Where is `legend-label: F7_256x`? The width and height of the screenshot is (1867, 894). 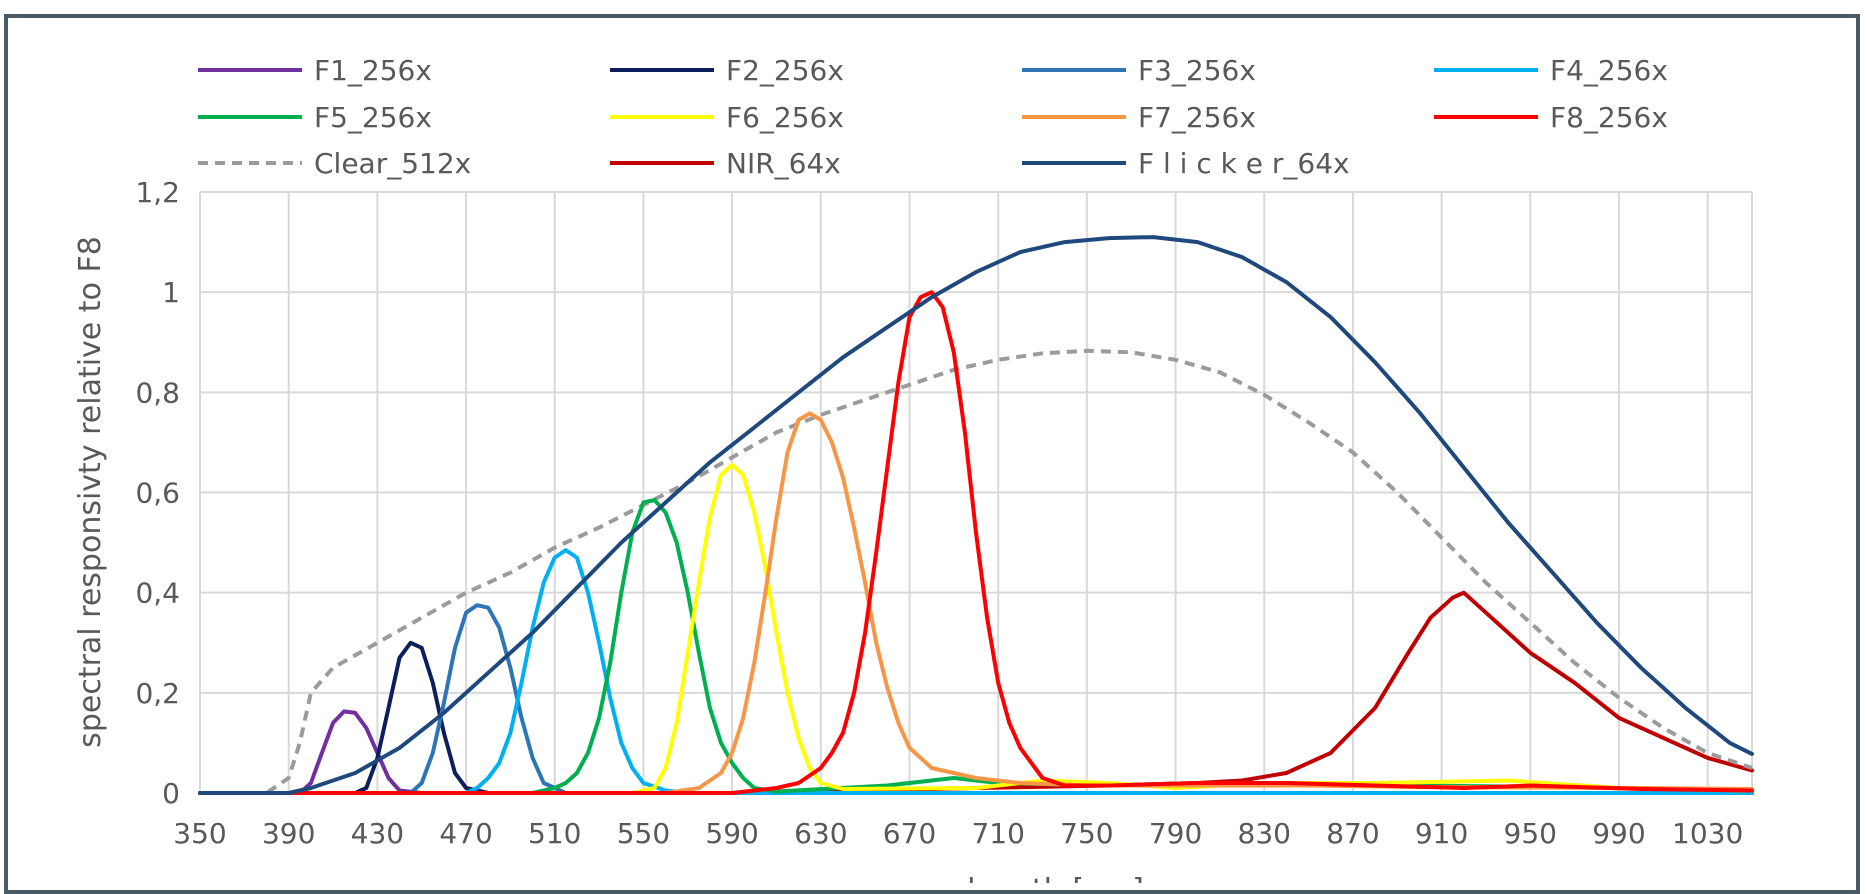 legend-label: F7_256x is located at coordinates (1197, 117).